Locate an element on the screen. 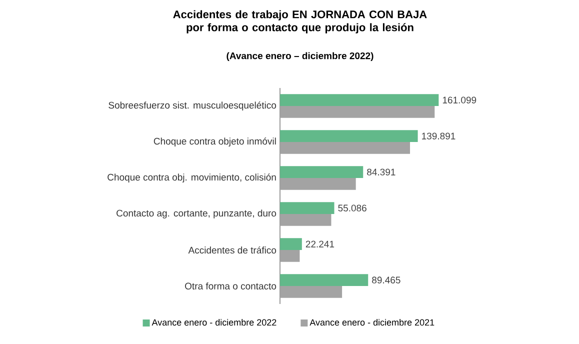 The image size is (579, 344). chart-subtitle: (Avance enero – diciembre 2022) is located at coordinates (300, 57).